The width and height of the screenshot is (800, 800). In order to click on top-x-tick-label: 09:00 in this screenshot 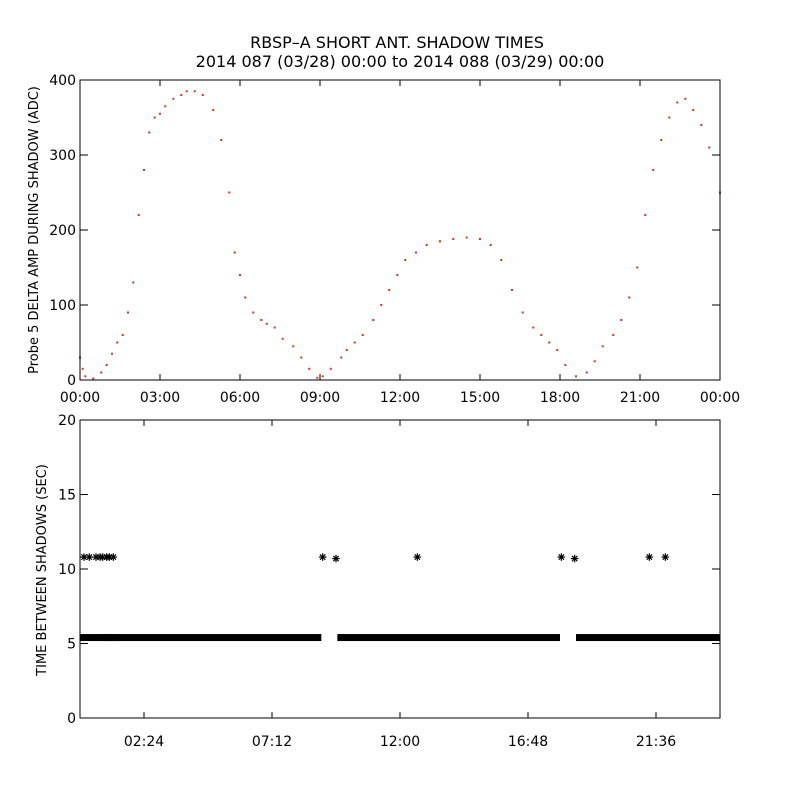, I will do `click(320, 398)`.